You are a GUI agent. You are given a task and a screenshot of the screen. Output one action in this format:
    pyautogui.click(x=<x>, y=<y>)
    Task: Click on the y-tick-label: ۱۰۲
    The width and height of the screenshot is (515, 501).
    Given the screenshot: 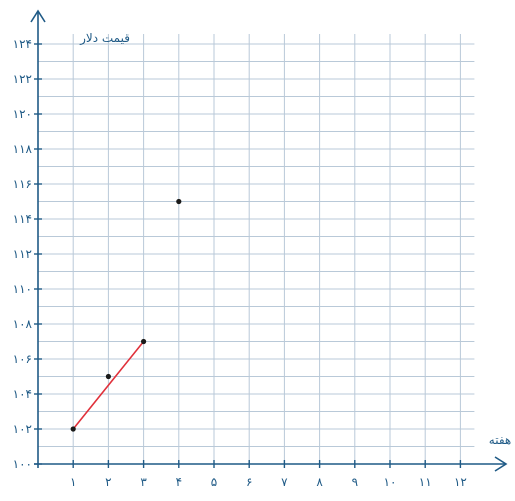 What is the action you would take?
    pyautogui.click(x=22, y=429)
    